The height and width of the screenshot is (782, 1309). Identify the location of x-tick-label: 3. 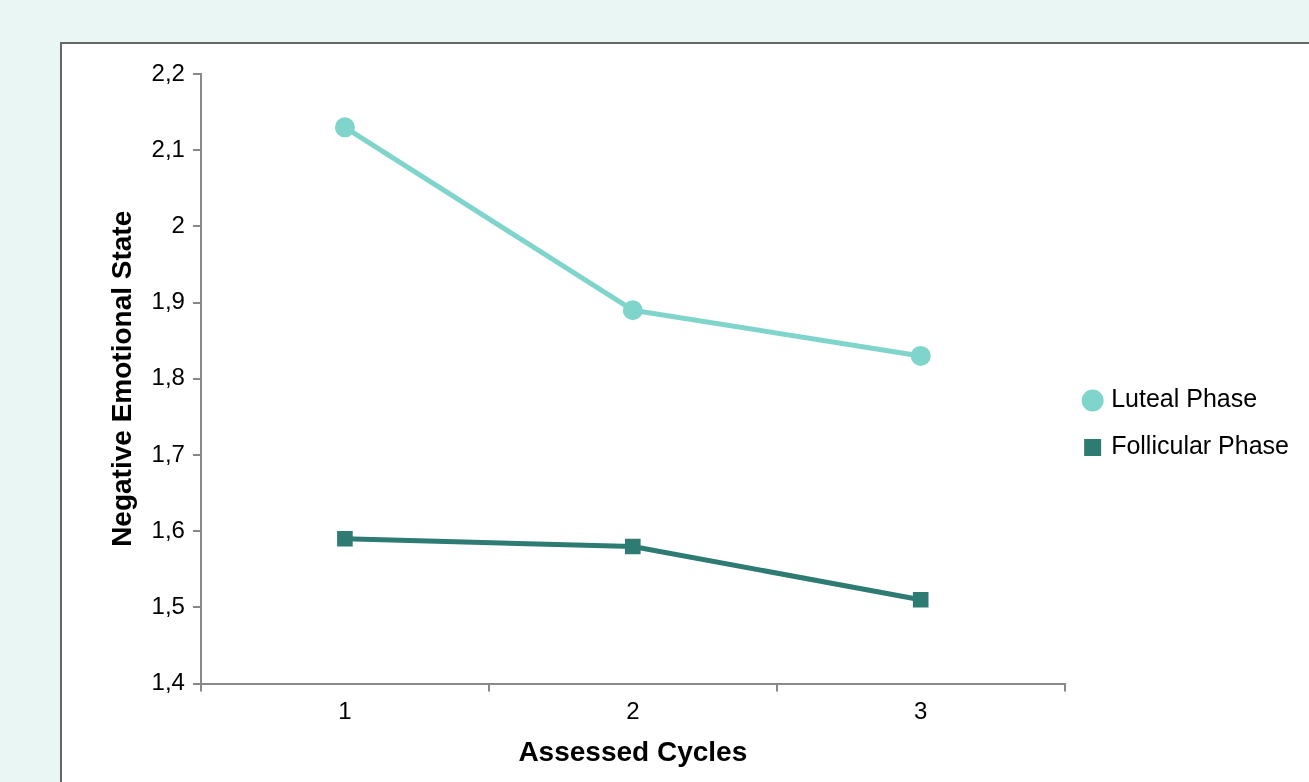
(921, 710).